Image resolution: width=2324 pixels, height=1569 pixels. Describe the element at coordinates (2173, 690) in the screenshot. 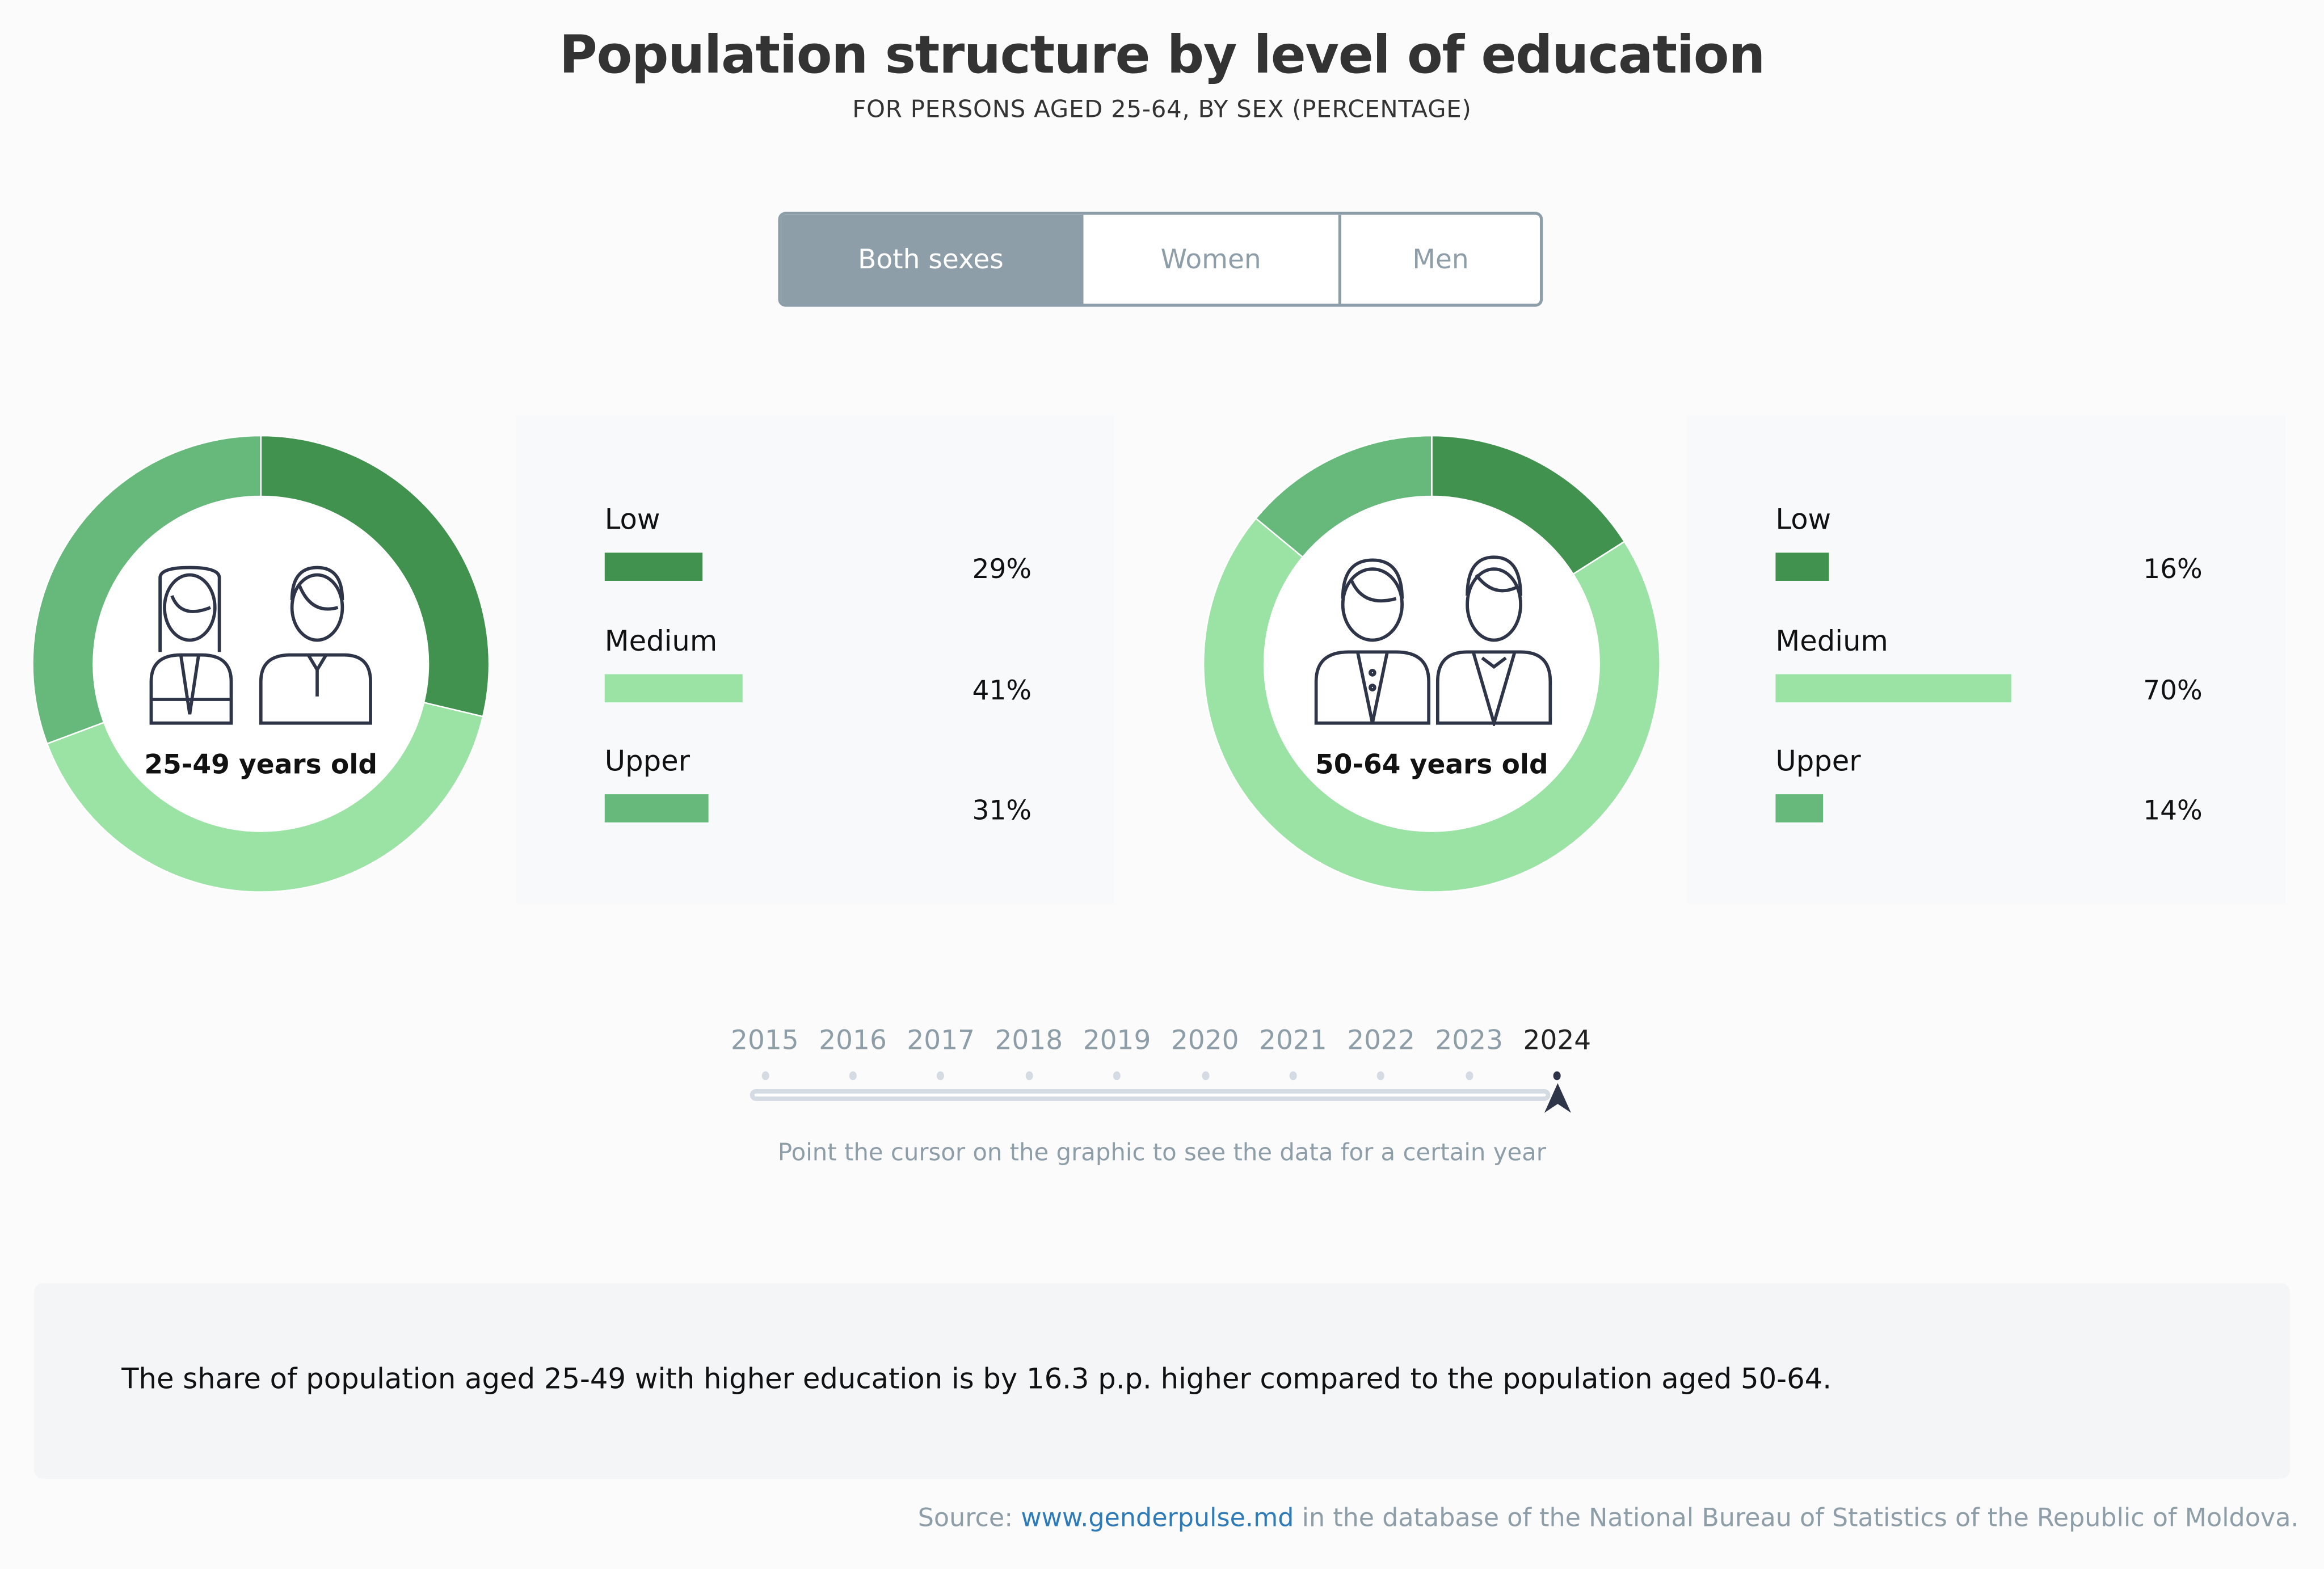

I see `legend-value-medium: 70%` at that location.